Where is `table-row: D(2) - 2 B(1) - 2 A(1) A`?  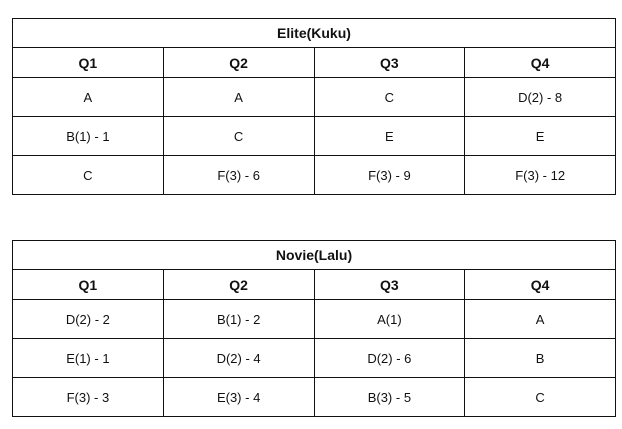 table-row: D(2) - 2 B(1) - 2 A(1) A is located at coordinates (314, 319).